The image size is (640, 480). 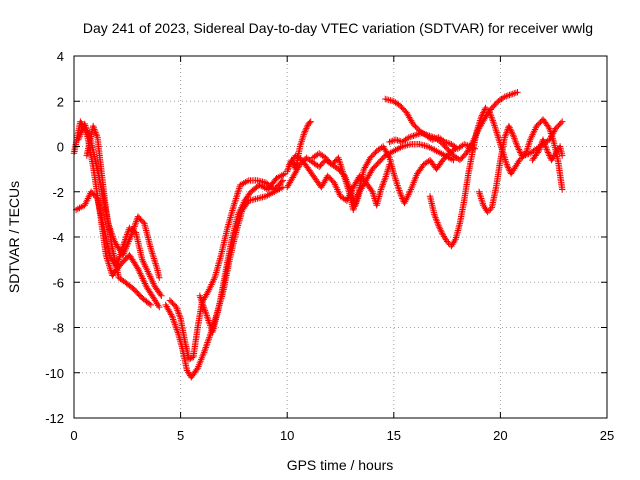 I want to click on y-tick-label: -12, so click(x=54, y=418).